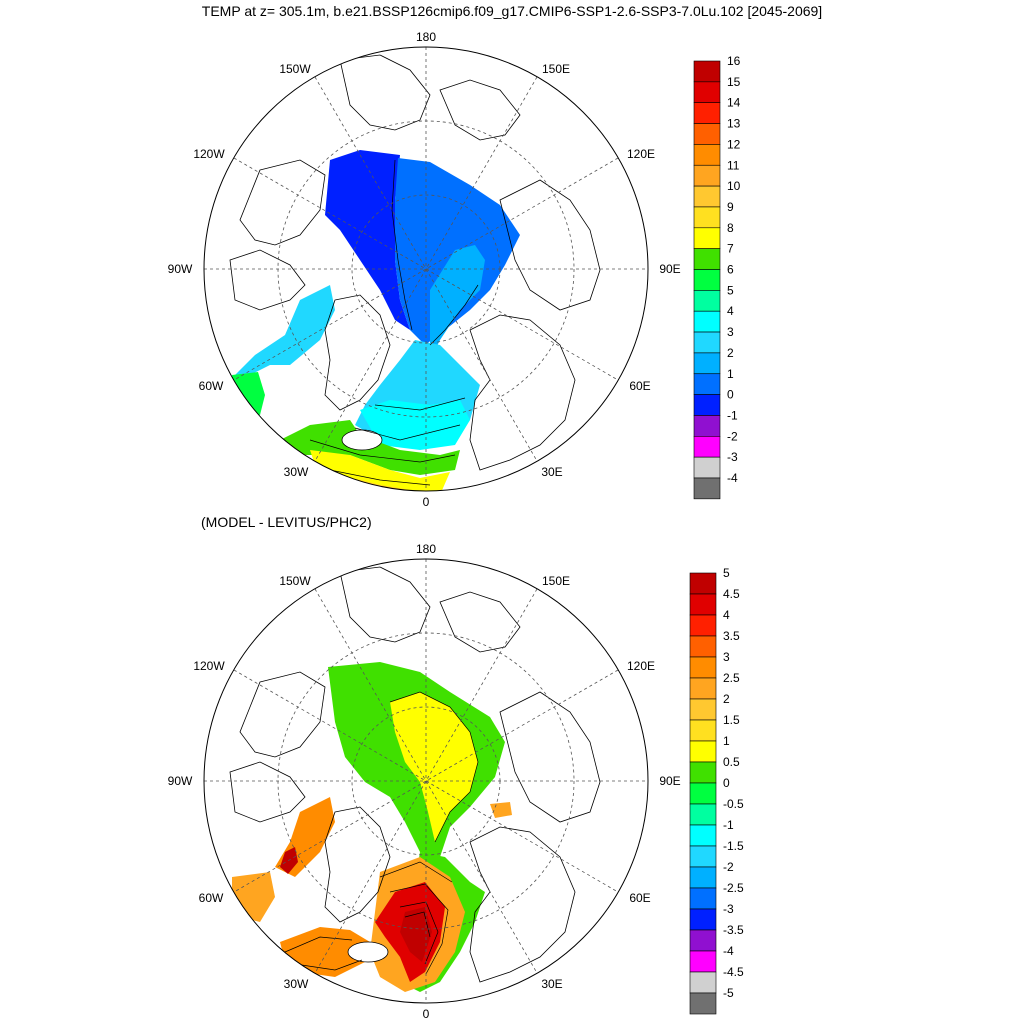 Image resolution: width=1024 pixels, height=1024 pixels. What do you see at coordinates (733, 846) in the screenshot?
I see `colorbar-tick-label: -1.5` at bounding box center [733, 846].